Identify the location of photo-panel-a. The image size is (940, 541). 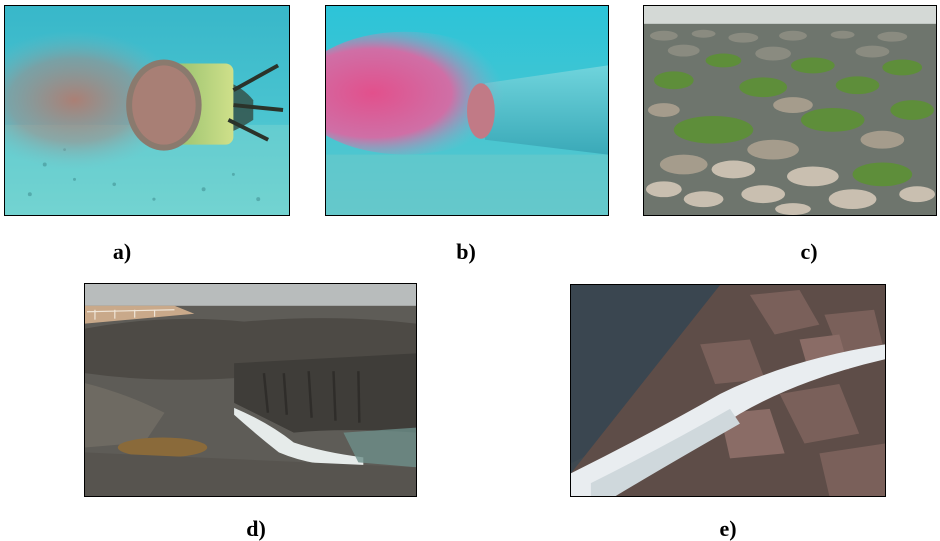
(147, 110).